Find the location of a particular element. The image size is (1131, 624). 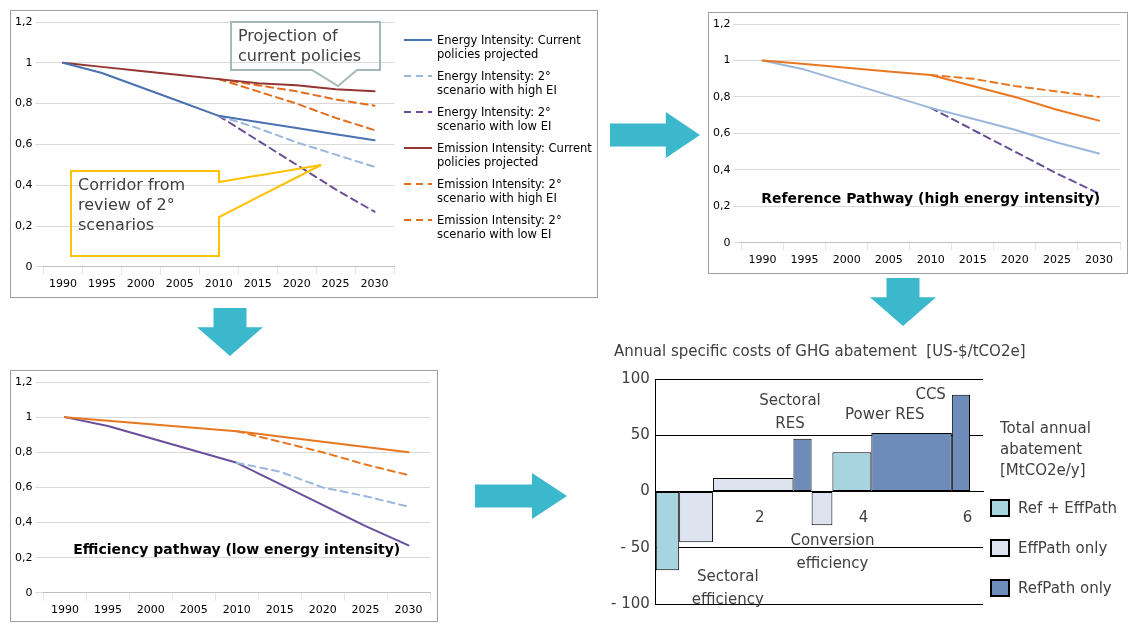

x-tick-label: 2 is located at coordinates (759, 517).